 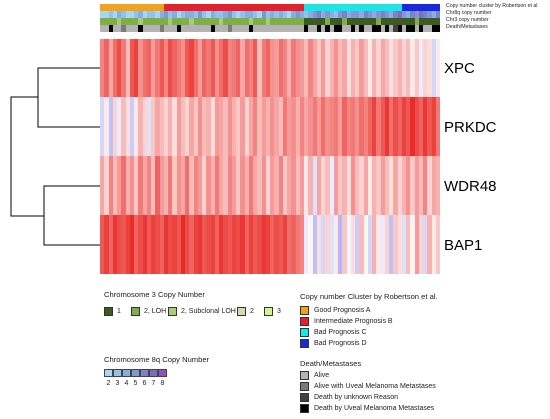 What do you see at coordinates (55, 156) in the screenshot?
I see `gene-dendrogram` at bounding box center [55, 156].